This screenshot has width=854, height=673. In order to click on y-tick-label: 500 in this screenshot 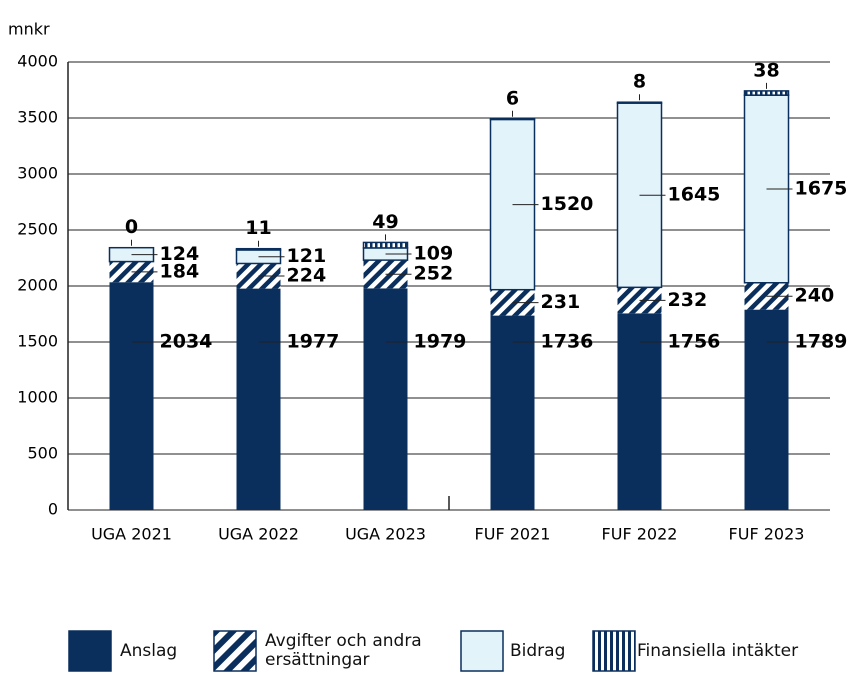, I will do `click(42, 453)`.